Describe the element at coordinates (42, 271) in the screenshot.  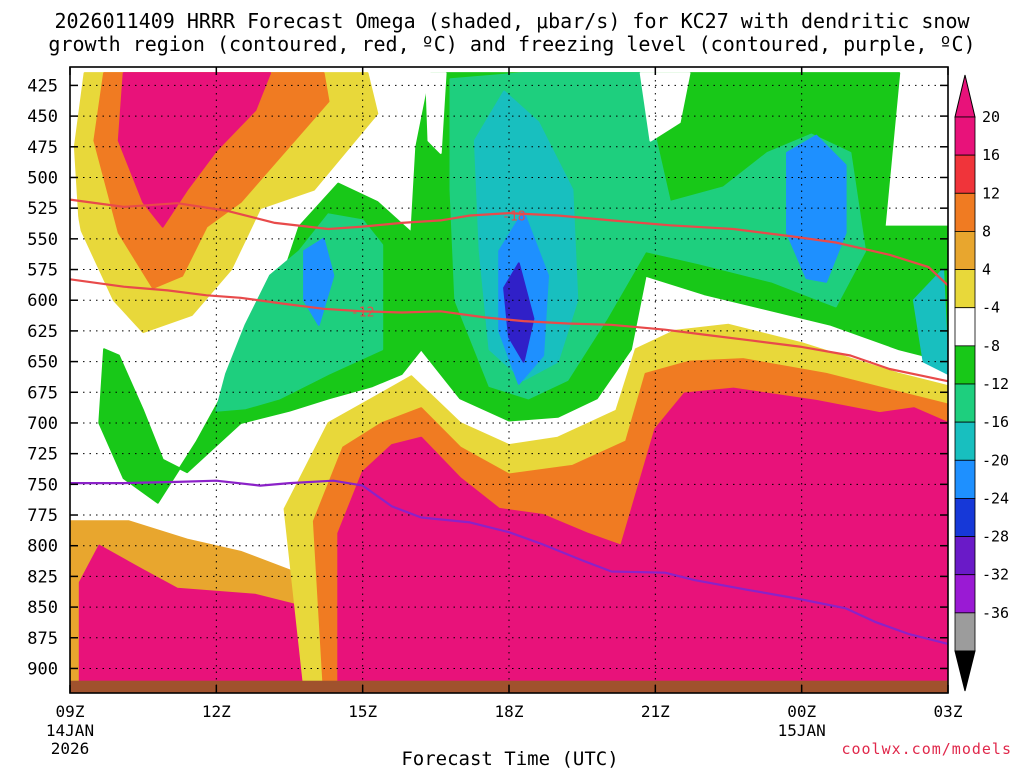
I see `y-tick-label: 575` at that location.